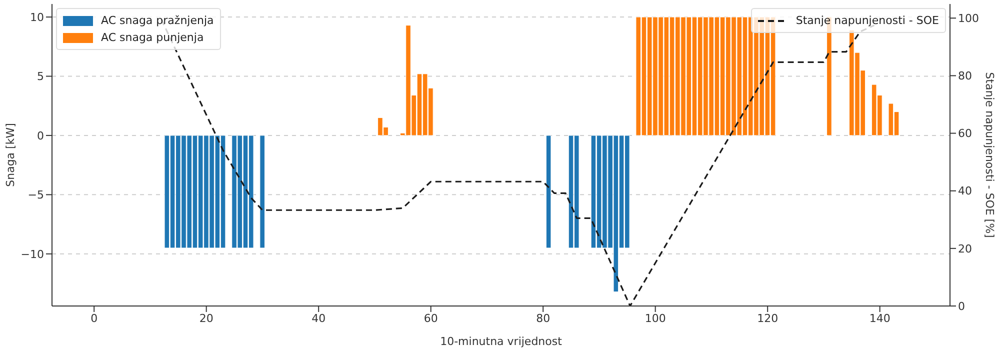 The image size is (1000, 349). What do you see at coordinates (961, 306) in the screenshot?
I see `y2-tick-label: 0` at bounding box center [961, 306].